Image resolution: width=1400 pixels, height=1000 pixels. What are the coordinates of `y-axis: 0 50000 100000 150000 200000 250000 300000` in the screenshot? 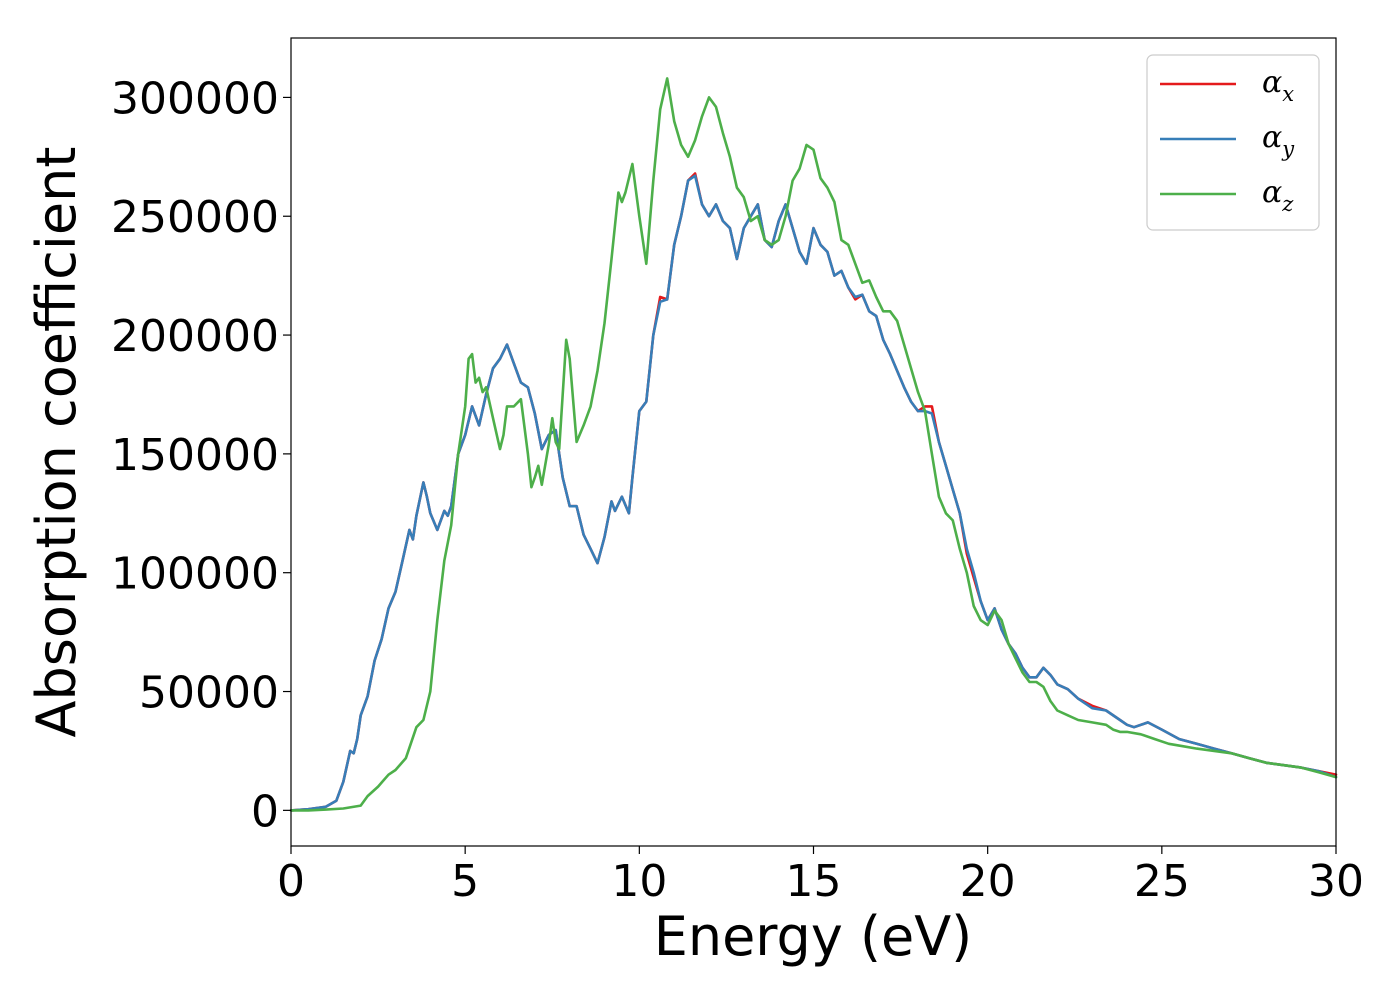 It's located at (201, 455).